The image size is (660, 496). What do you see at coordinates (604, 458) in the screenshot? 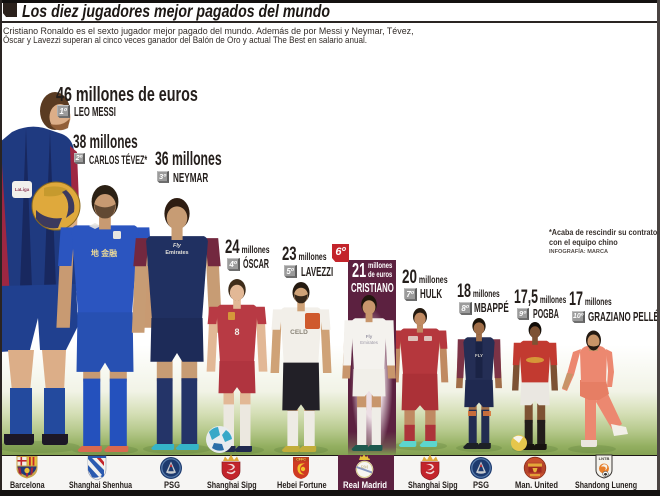
I see `svg-text: LNTB` at bounding box center [604, 458].